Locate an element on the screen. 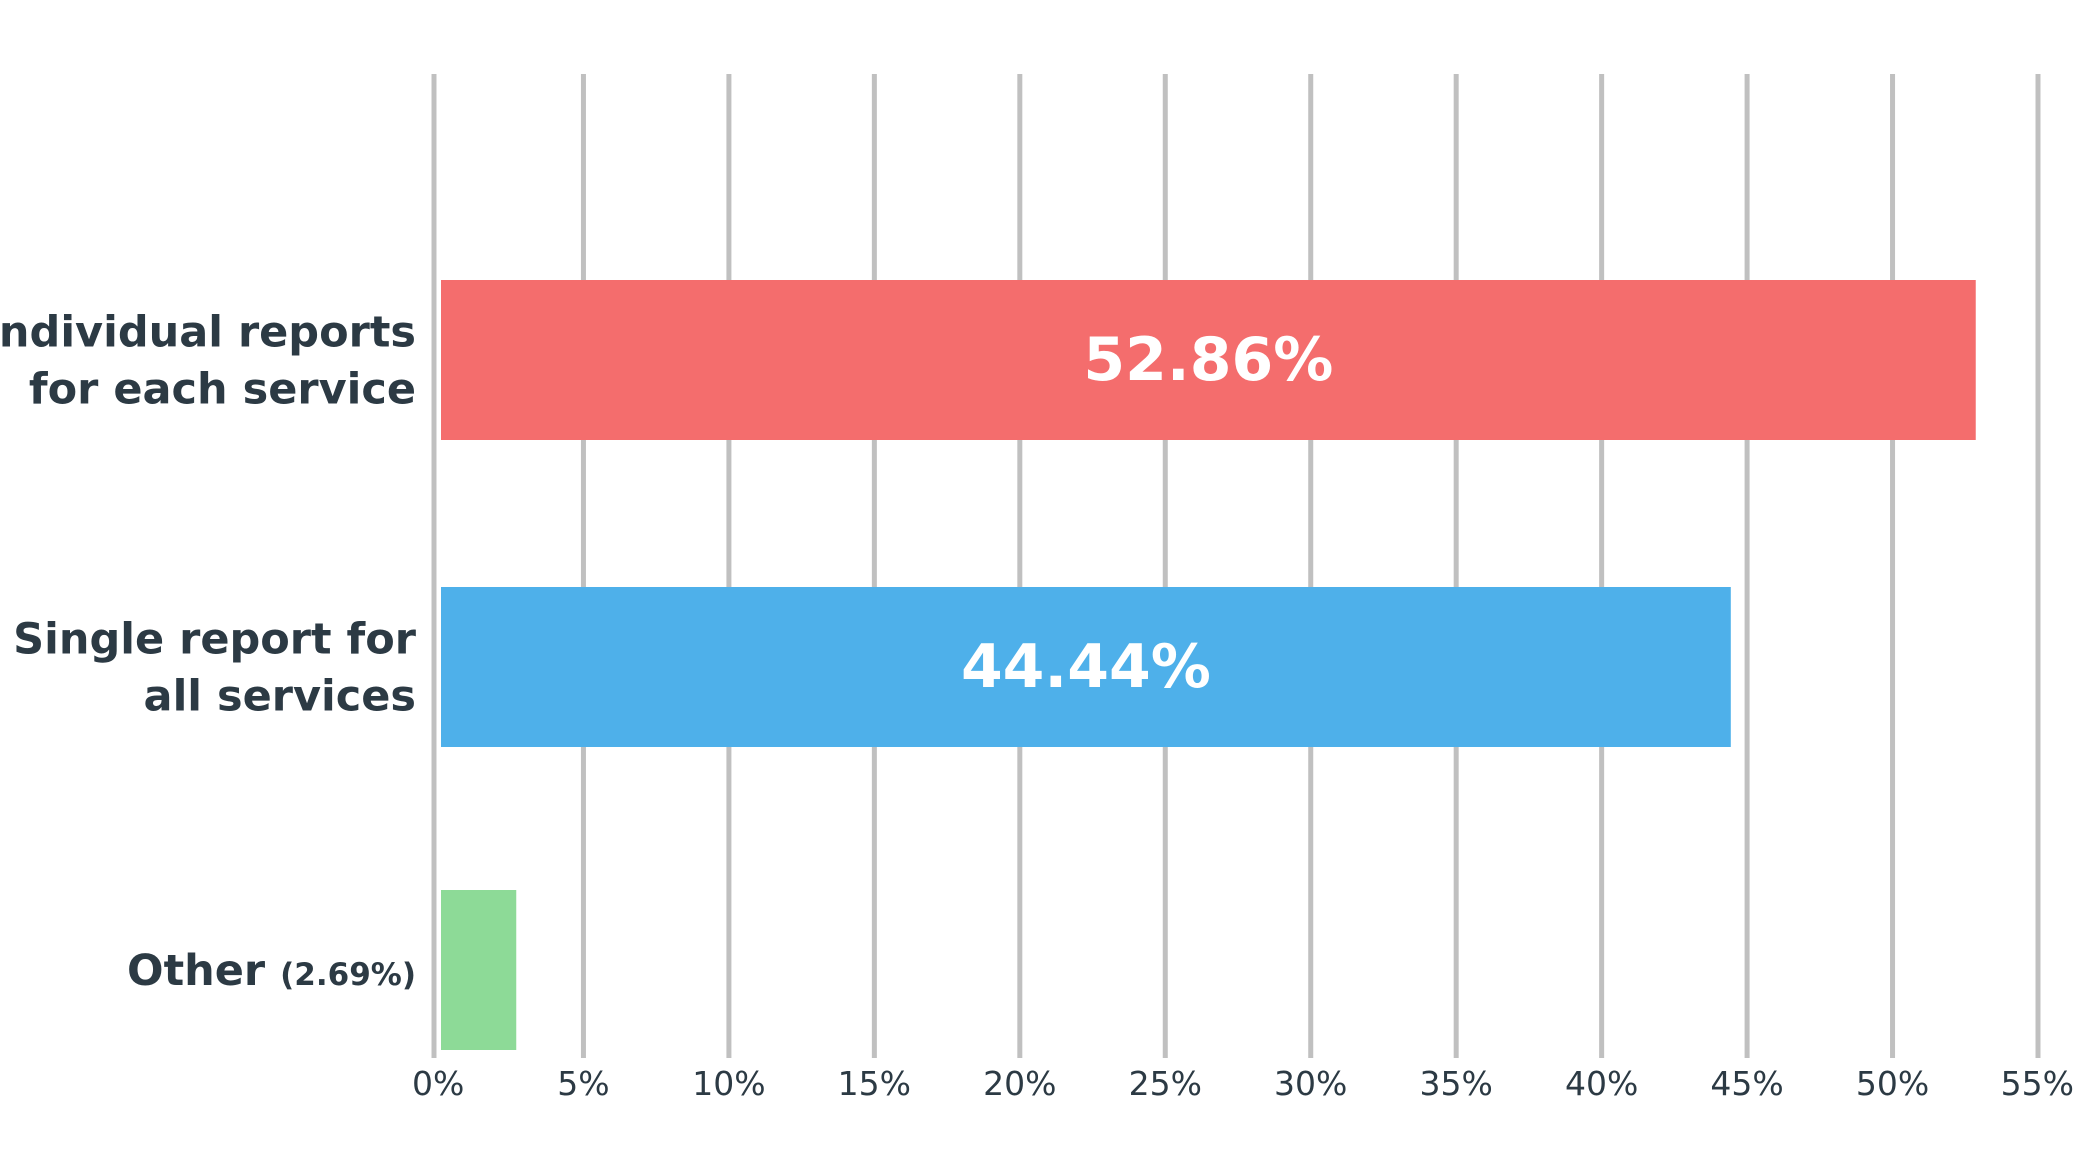  category-label-line: Other is located at coordinates (203, 971).